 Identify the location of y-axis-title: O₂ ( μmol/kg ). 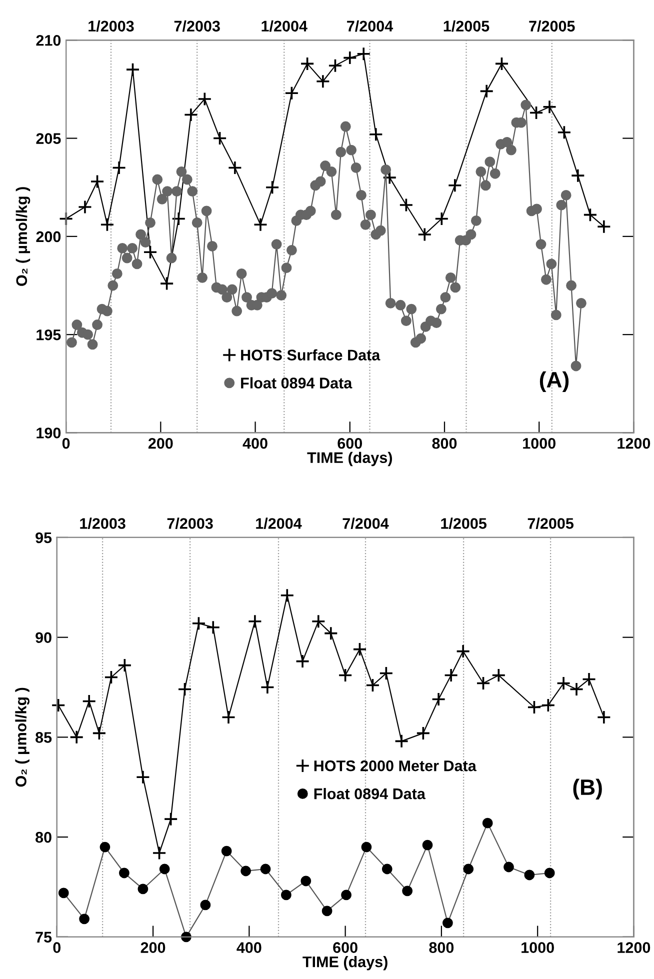
(23, 236).